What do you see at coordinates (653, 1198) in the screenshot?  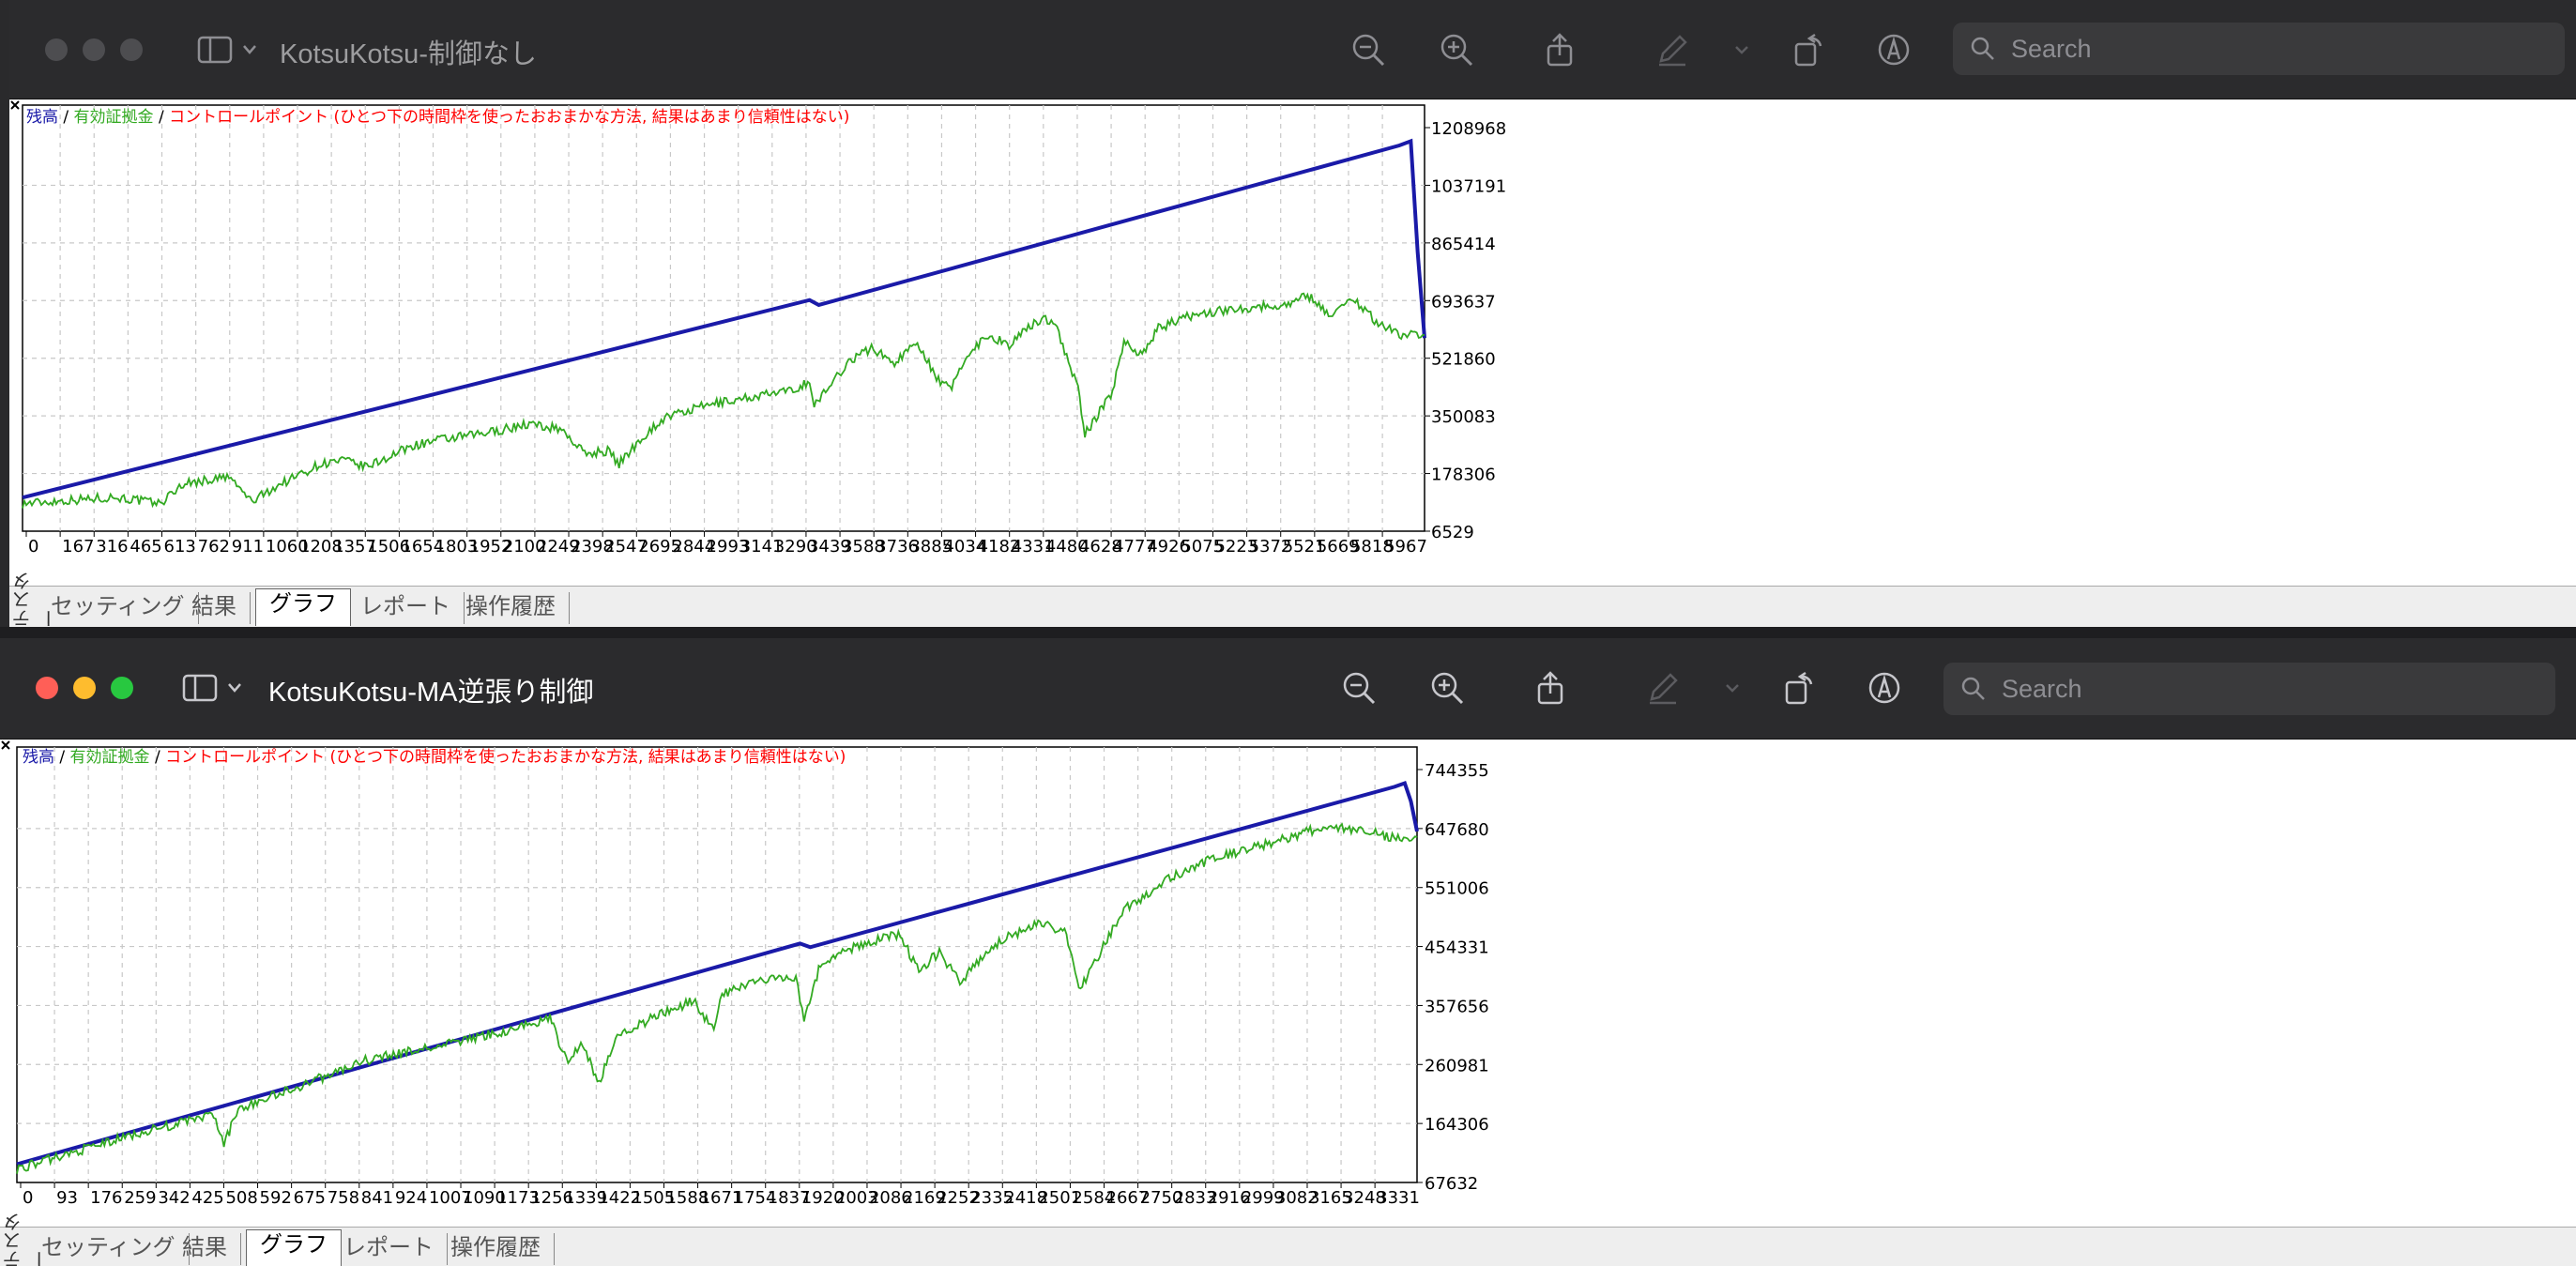 I see `x-tick-label: 1505` at bounding box center [653, 1198].